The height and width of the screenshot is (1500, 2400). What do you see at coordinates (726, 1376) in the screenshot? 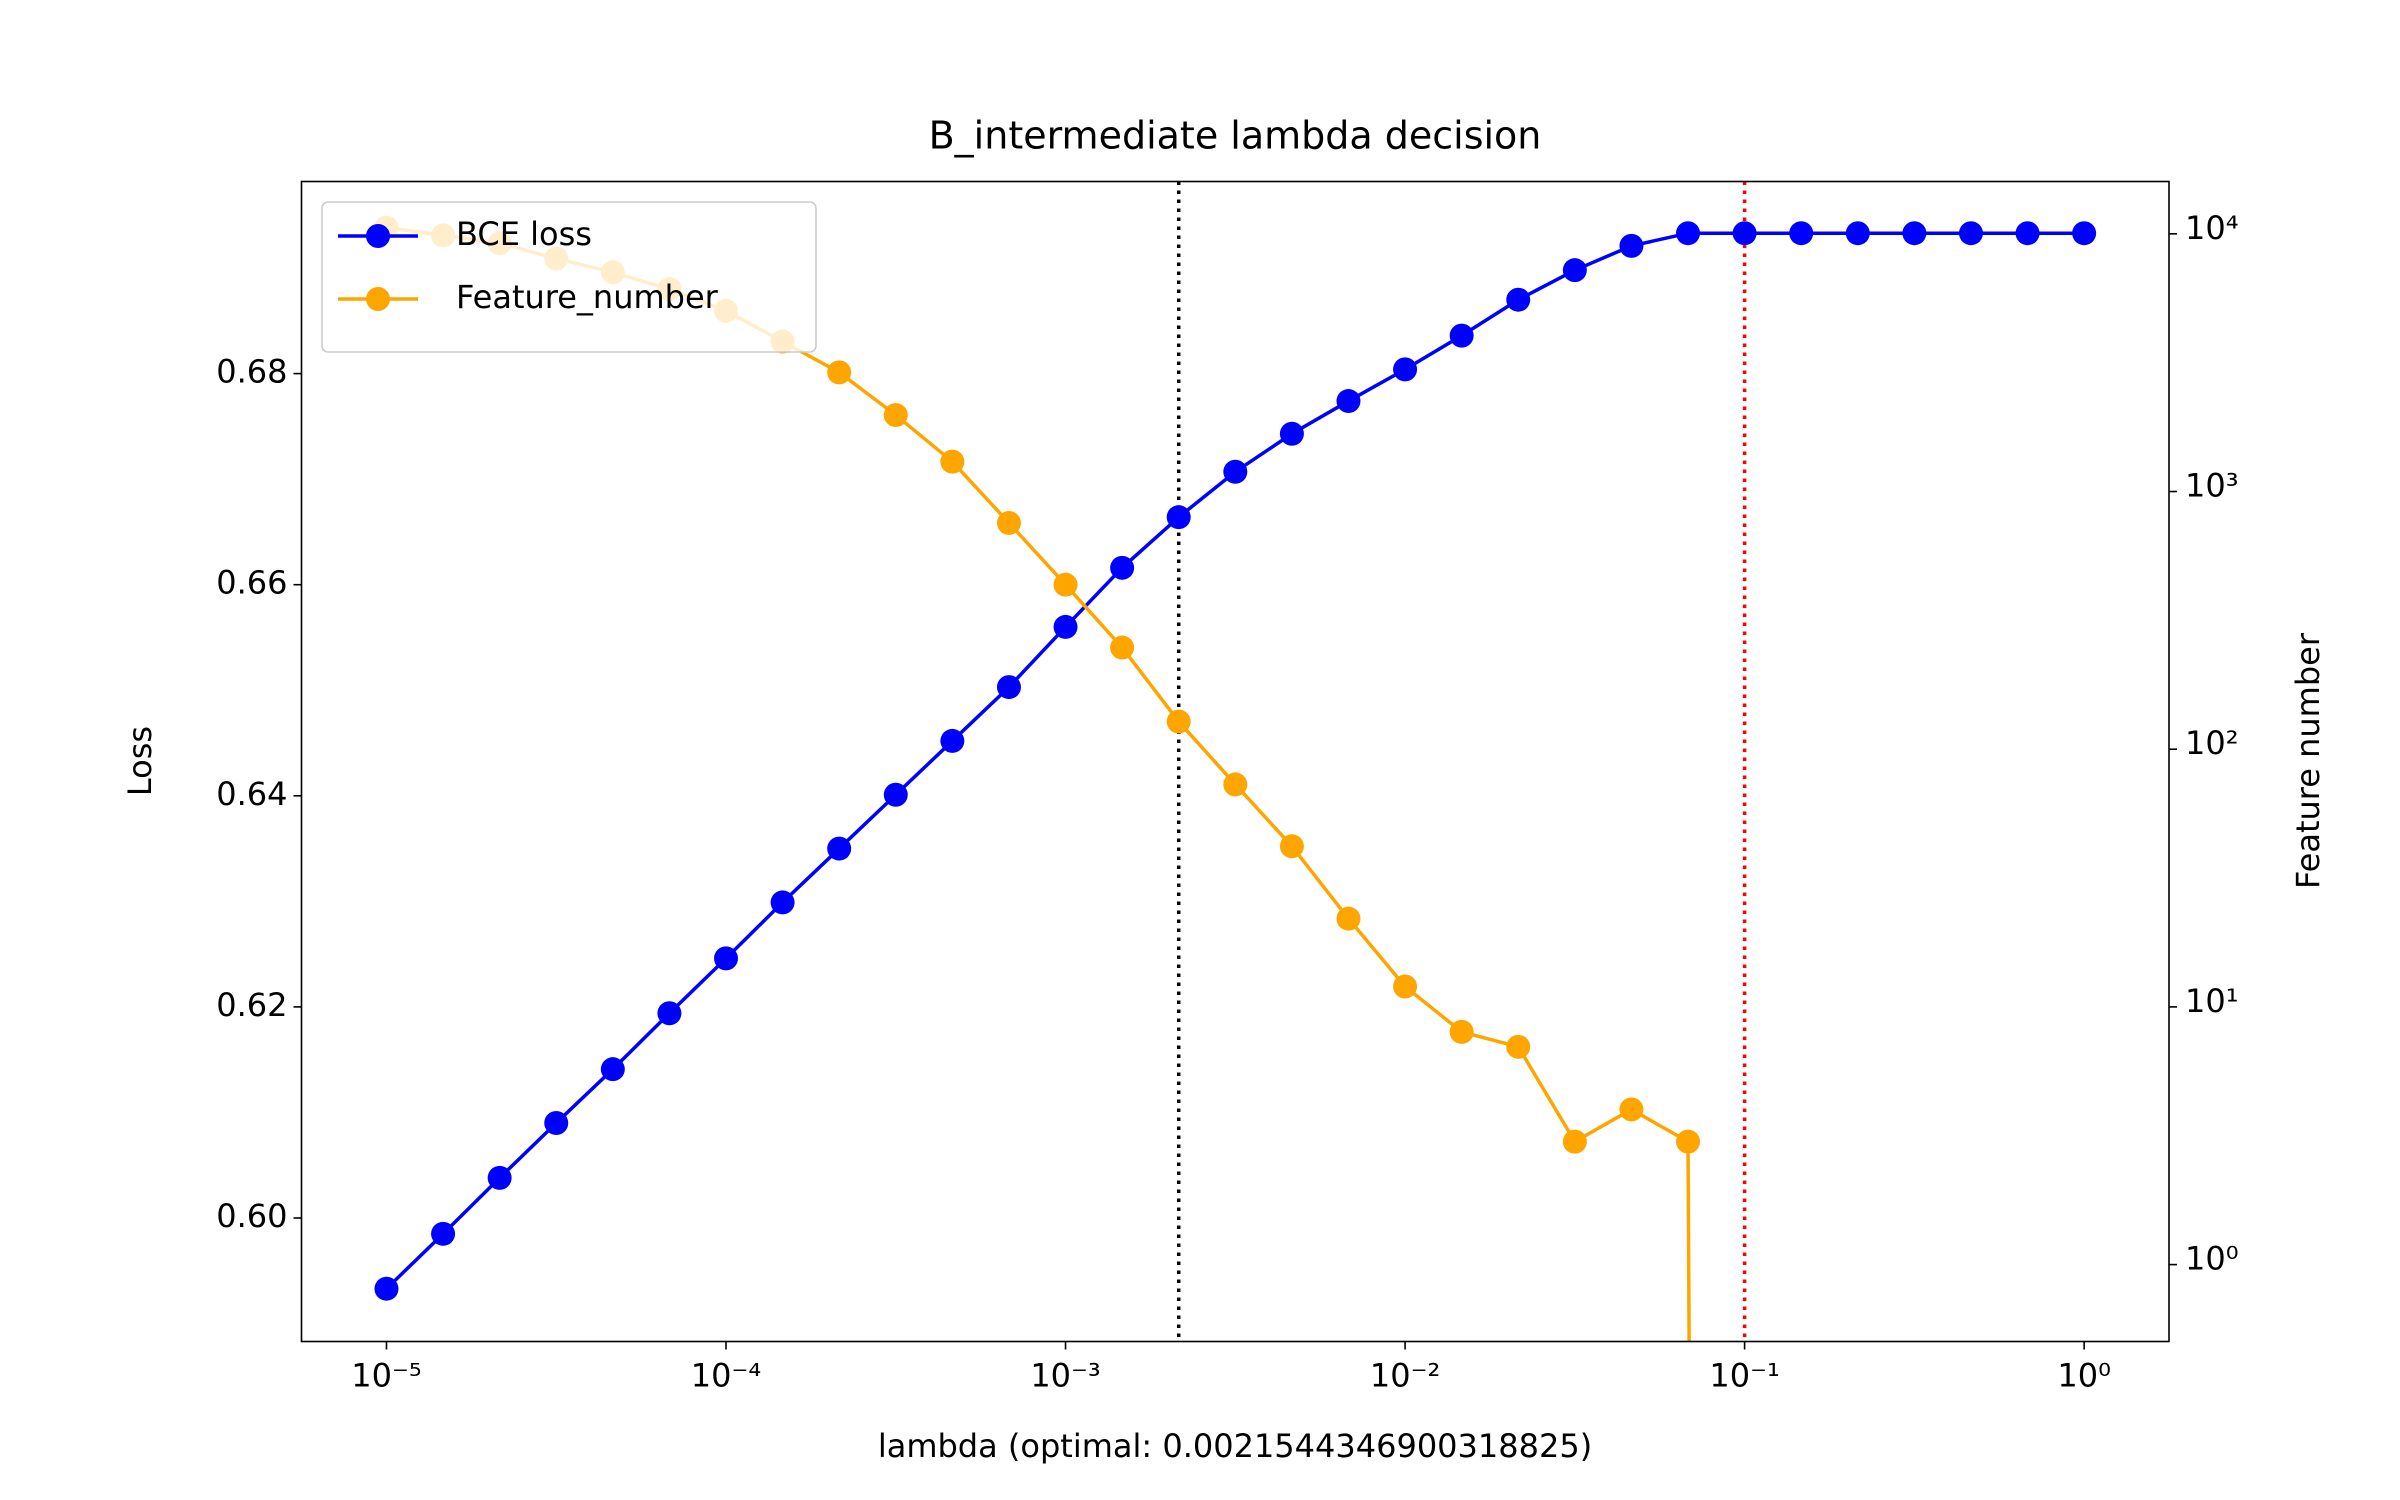
I see `x-tick-label: 10⁻⁴` at bounding box center [726, 1376].